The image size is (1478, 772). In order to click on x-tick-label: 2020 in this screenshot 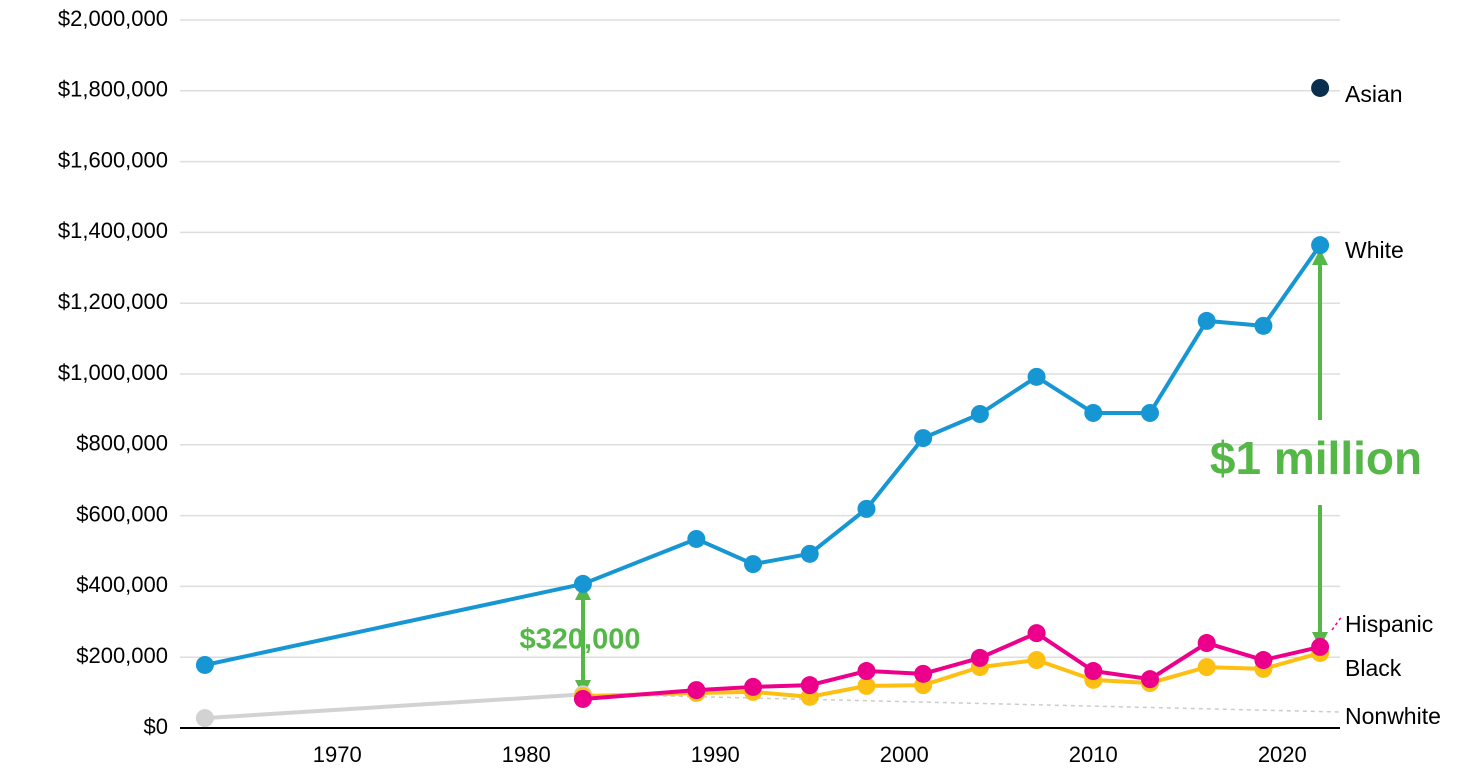, I will do `click(1282, 754)`.